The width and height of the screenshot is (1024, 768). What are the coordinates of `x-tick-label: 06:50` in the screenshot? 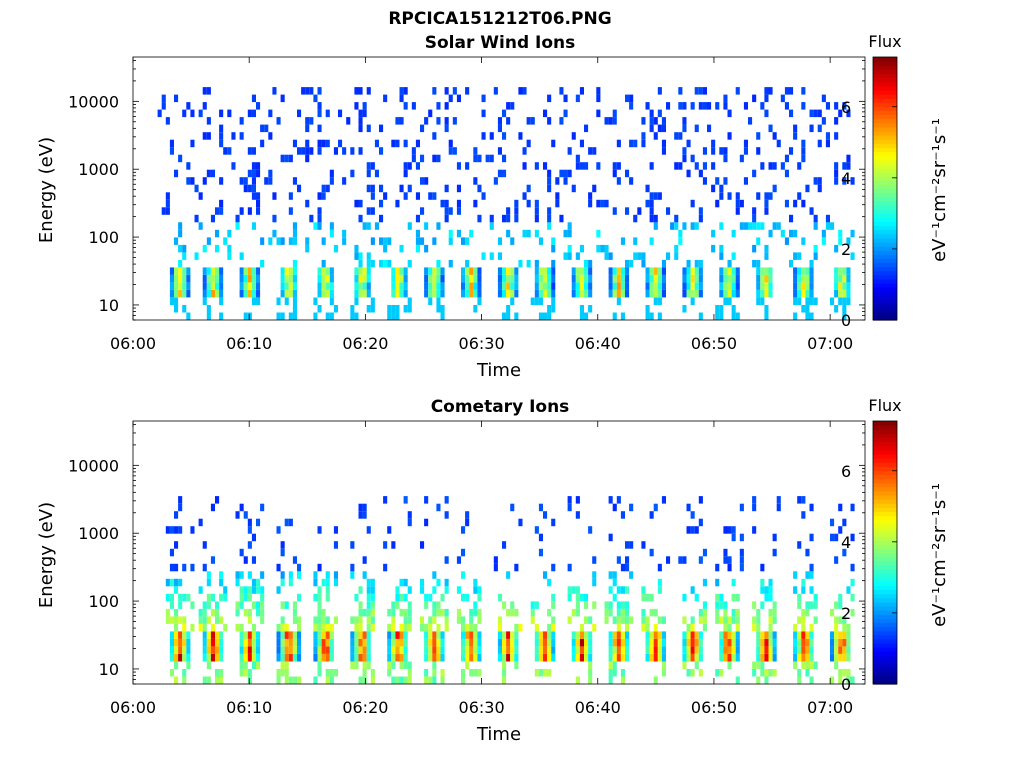 It's located at (714, 343).